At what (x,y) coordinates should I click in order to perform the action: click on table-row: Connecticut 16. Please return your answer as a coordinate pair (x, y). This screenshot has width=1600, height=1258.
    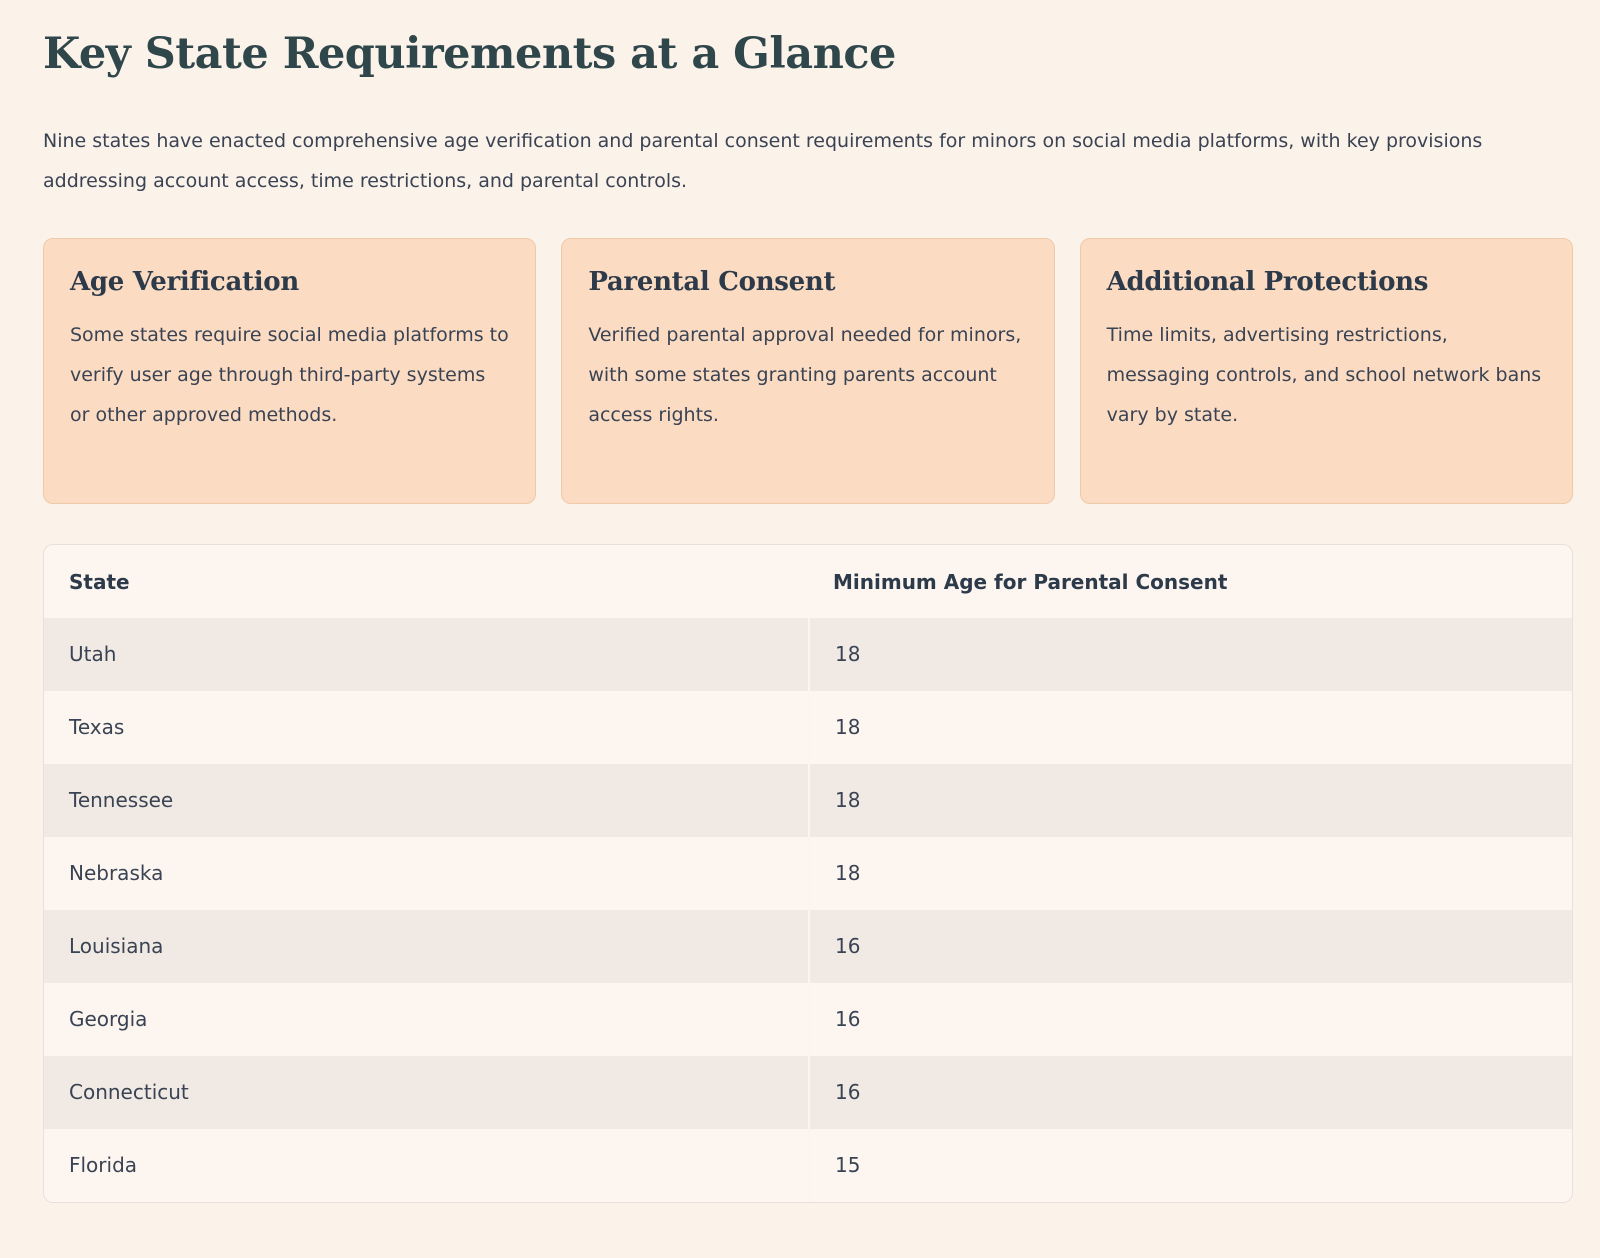
    Looking at the image, I should click on (808, 1092).